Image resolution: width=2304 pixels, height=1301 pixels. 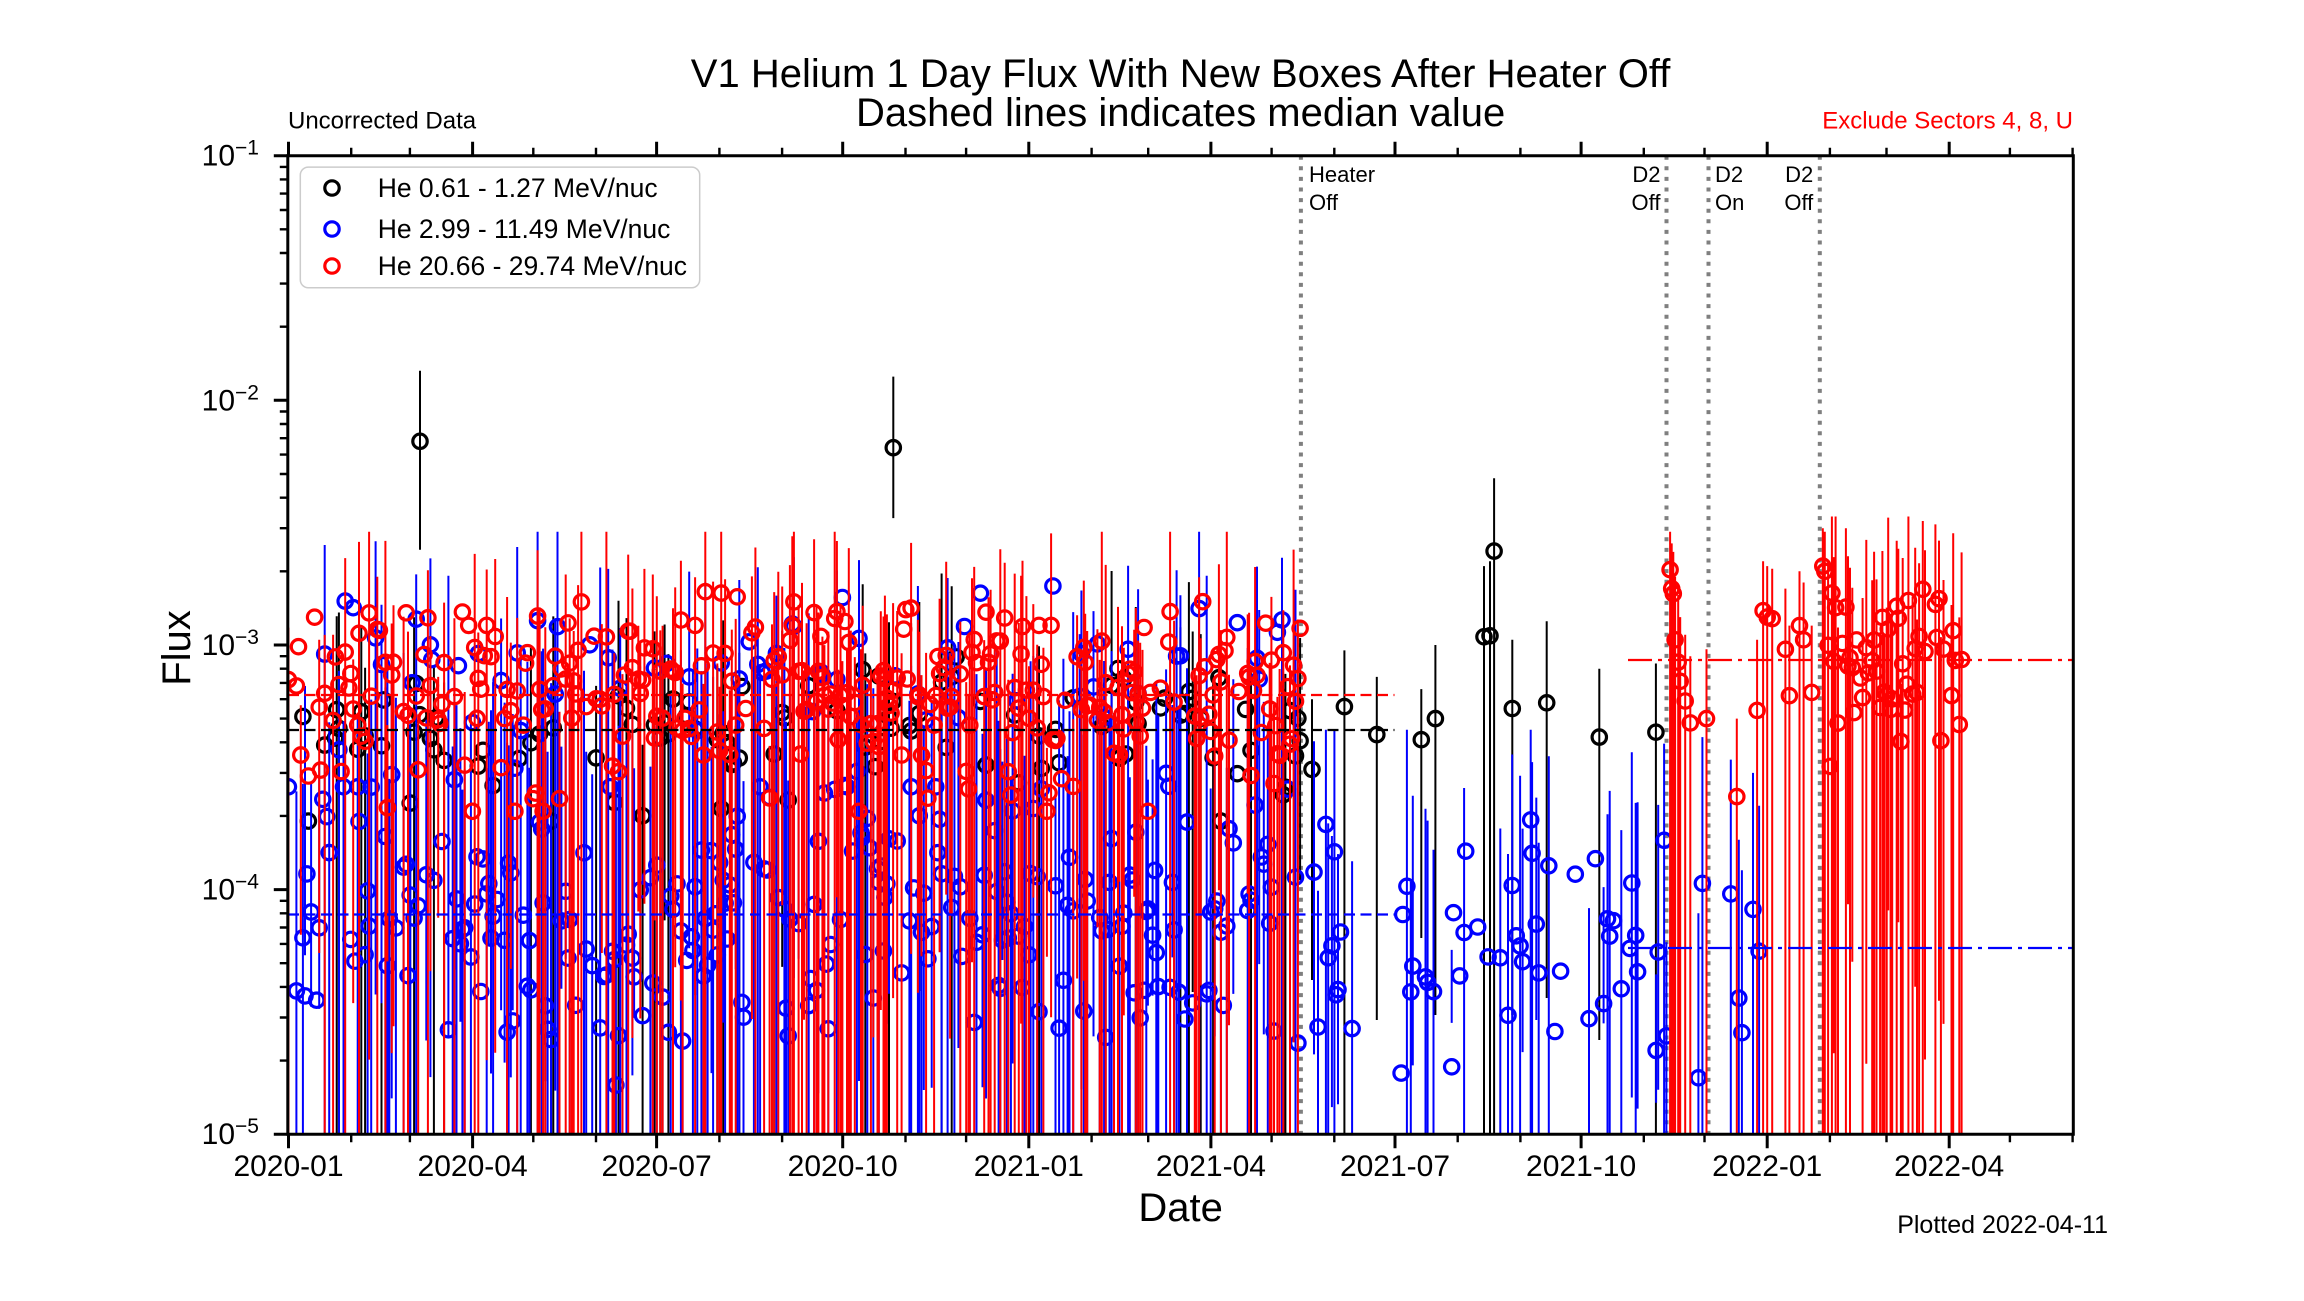 I want to click on svg-text: Flux, so click(x=177, y=648).